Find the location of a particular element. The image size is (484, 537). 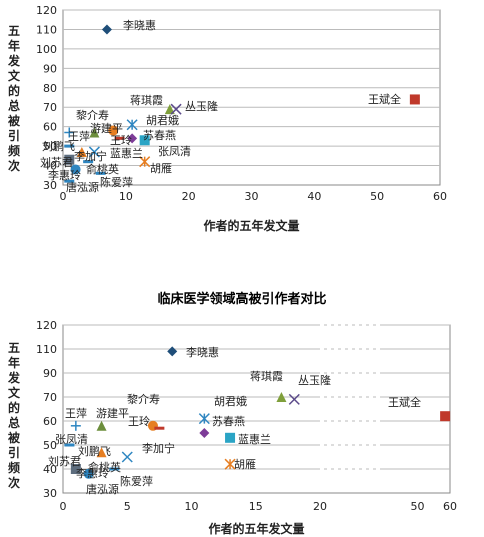

y-tick-label: 100 is located at coordinates (46, 49).